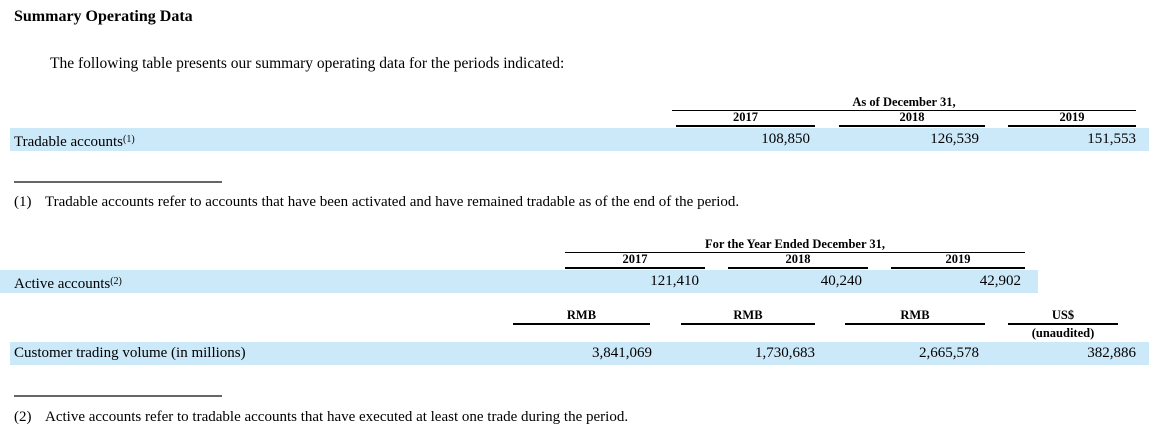 The image size is (1165, 442). I want to click on cell-value: 1,730,683, so click(785, 353).